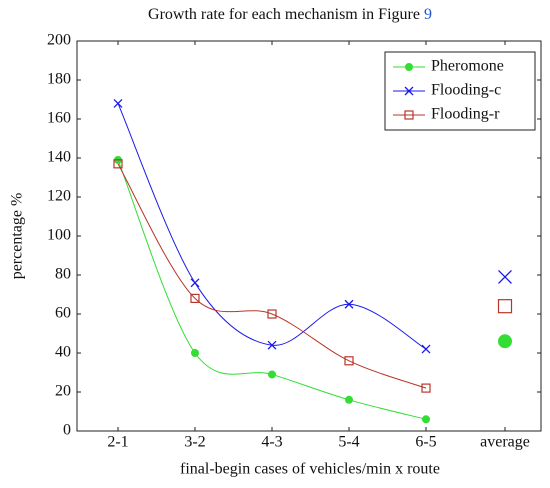 The width and height of the screenshot is (550, 488). I want to click on x-tick-label: 2-1, so click(117, 442).